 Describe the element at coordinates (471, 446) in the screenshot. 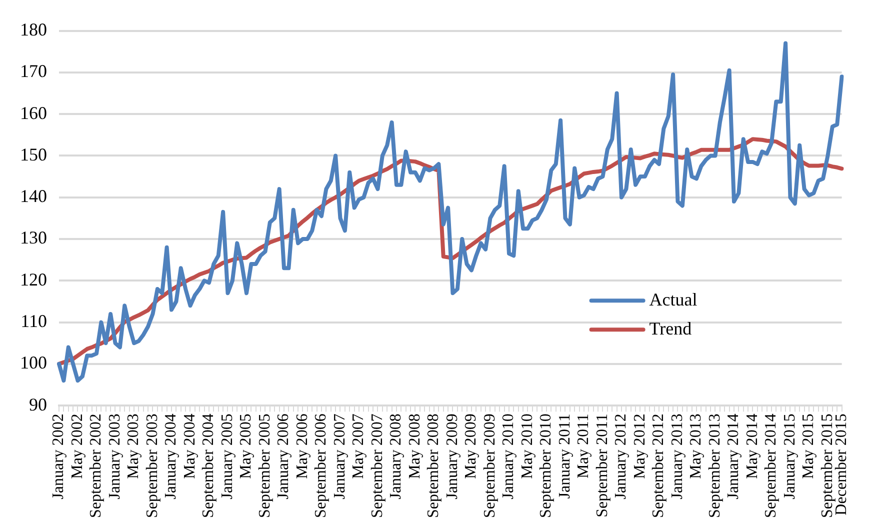

I see `x-tick-label: May 2009` at that location.